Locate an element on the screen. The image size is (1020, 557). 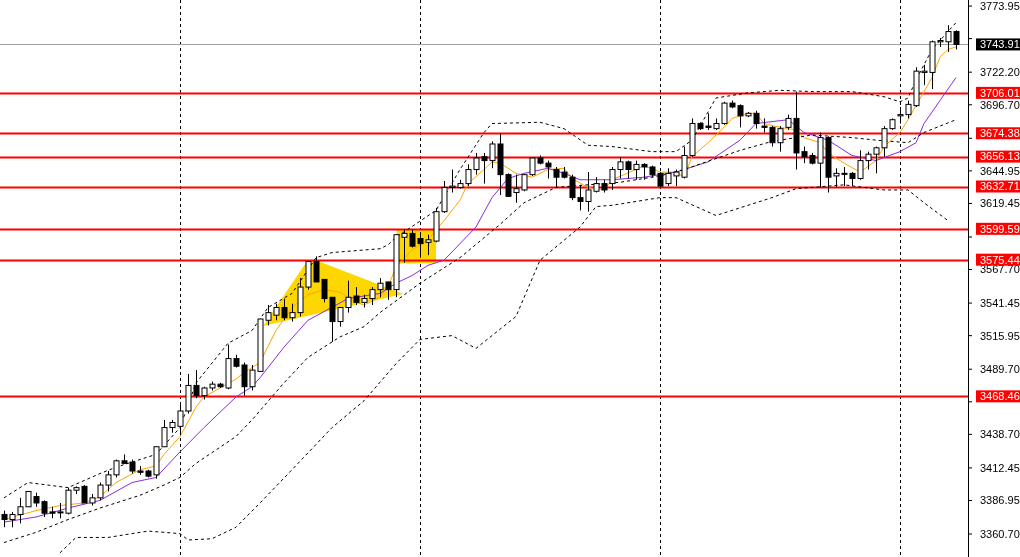
y-tick-label: 3438.70 is located at coordinates (1000, 434).